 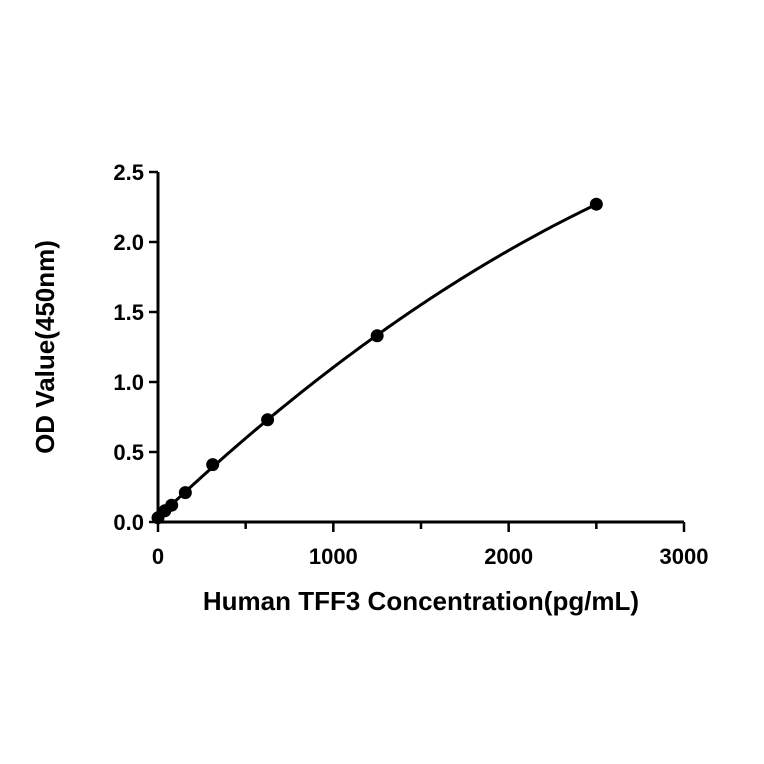 What do you see at coordinates (128, 312) in the screenshot?
I see `y-tick-label: 1.5` at bounding box center [128, 312].